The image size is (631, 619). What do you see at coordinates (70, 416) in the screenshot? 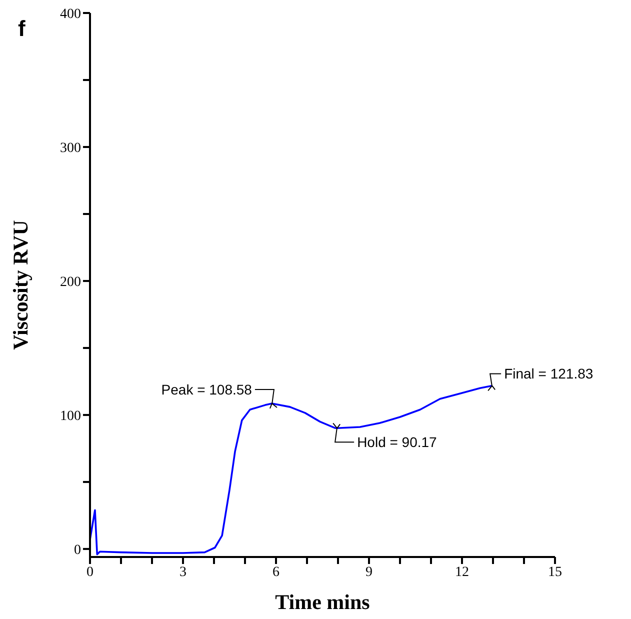
I see `y-tick-label: 100` at bounding box center [70, 416].